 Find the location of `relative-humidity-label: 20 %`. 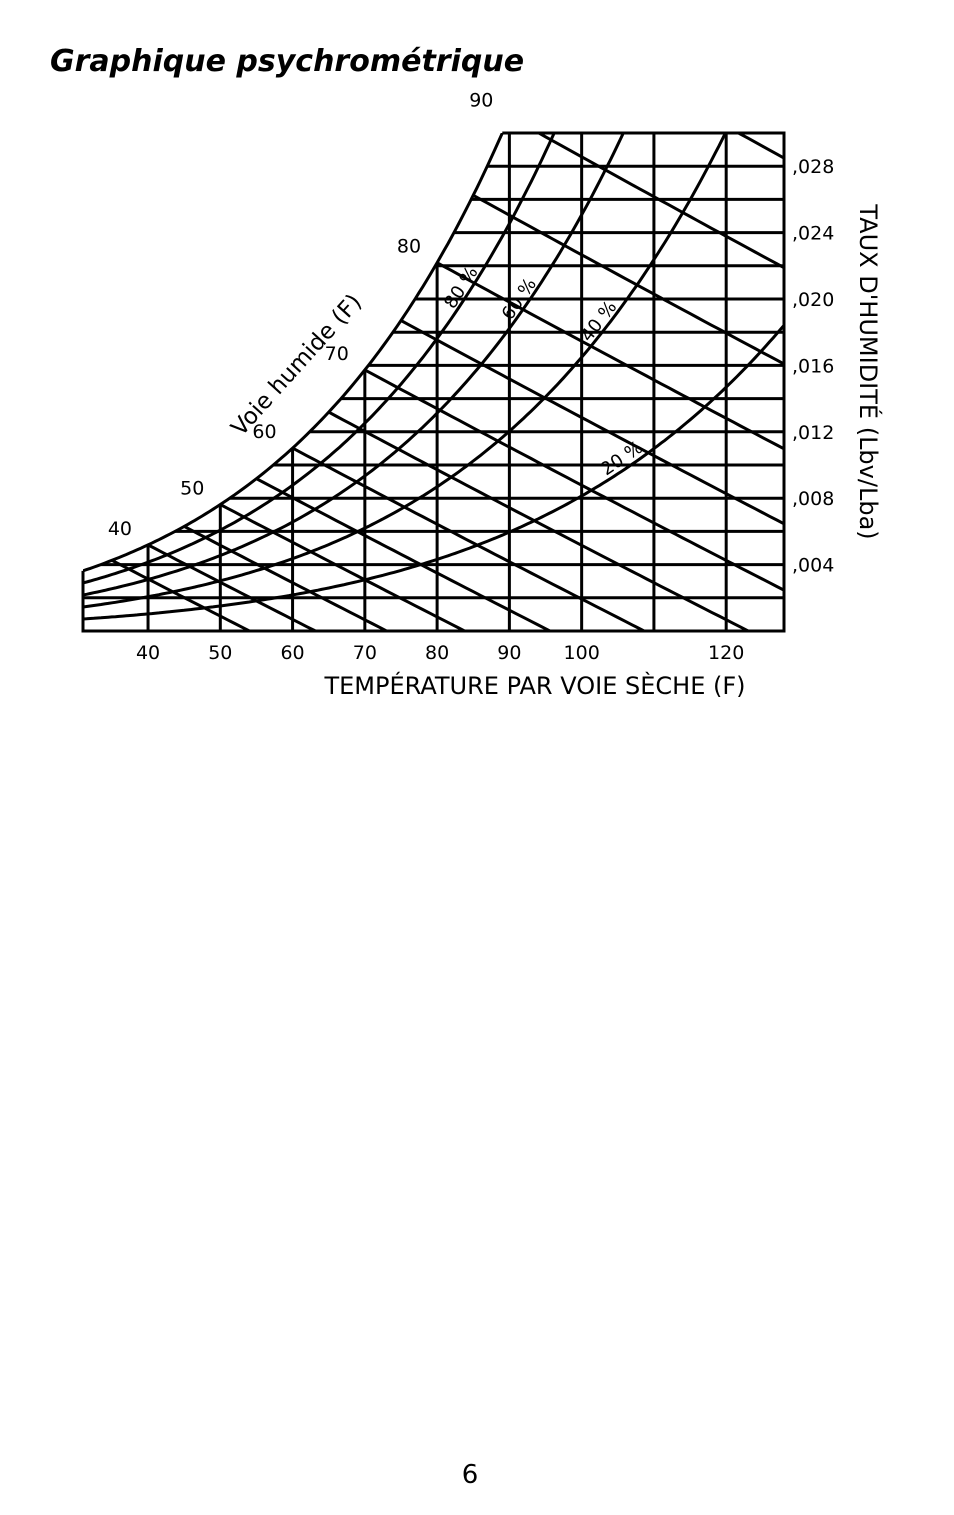

relative-humidity-label: 20 % is located at coordinates (622, 458).